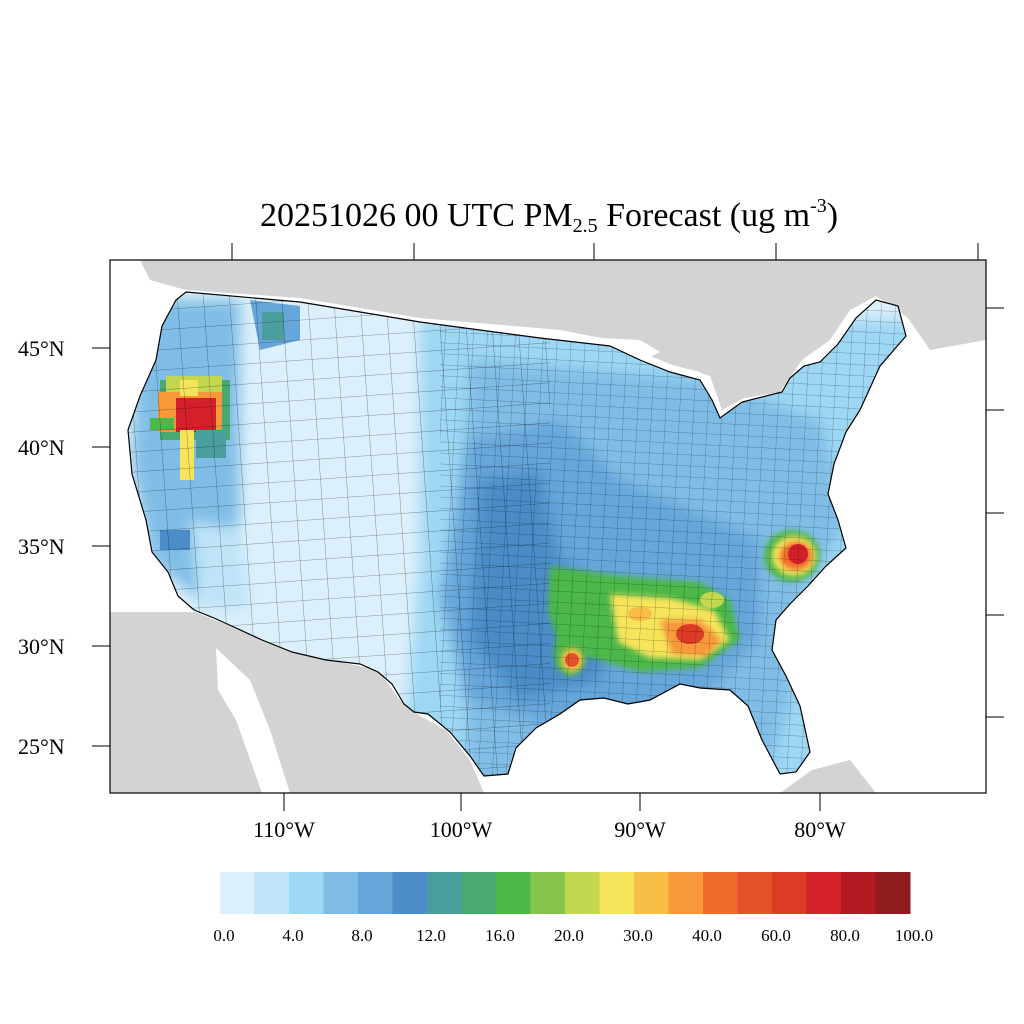 The height and width of the screenshot is (1024, 1024). I want to click on canada-landmass, so click(563, 335).